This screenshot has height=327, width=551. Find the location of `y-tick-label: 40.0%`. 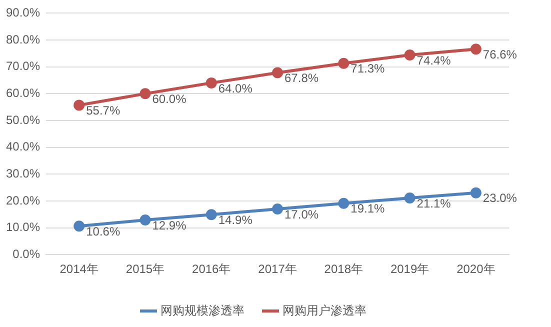

y-tick-label: 40.0% is located at coordinates (23, 147).